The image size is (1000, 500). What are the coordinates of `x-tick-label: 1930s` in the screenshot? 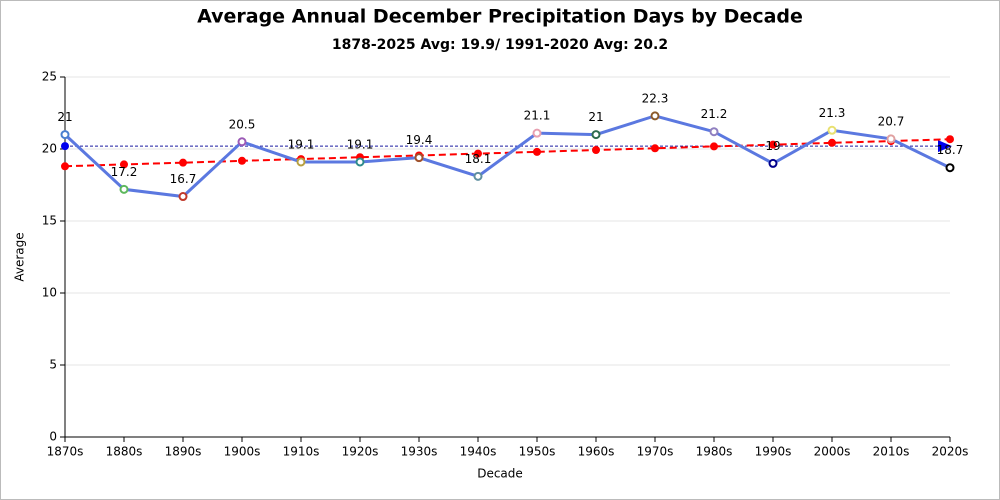 It's located at (419, 452).